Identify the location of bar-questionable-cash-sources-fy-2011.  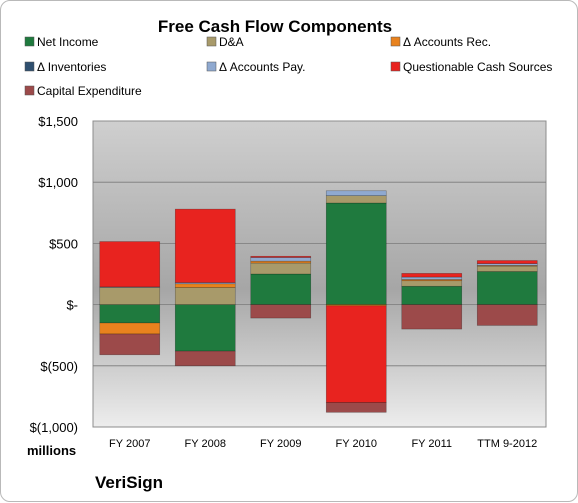
(432, 275).